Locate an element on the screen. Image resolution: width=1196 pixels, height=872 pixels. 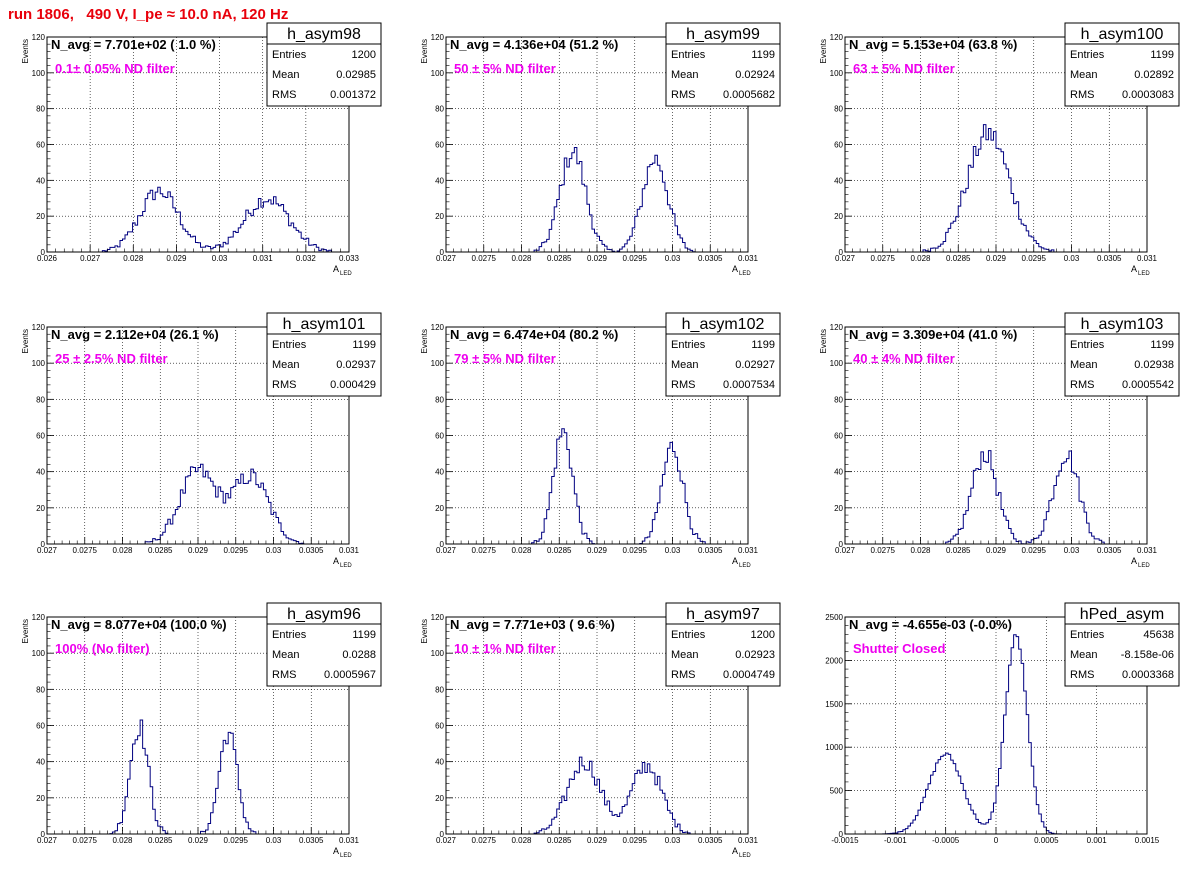
x-tick-label: 0.0005 is located at coordinates (1046, 840).